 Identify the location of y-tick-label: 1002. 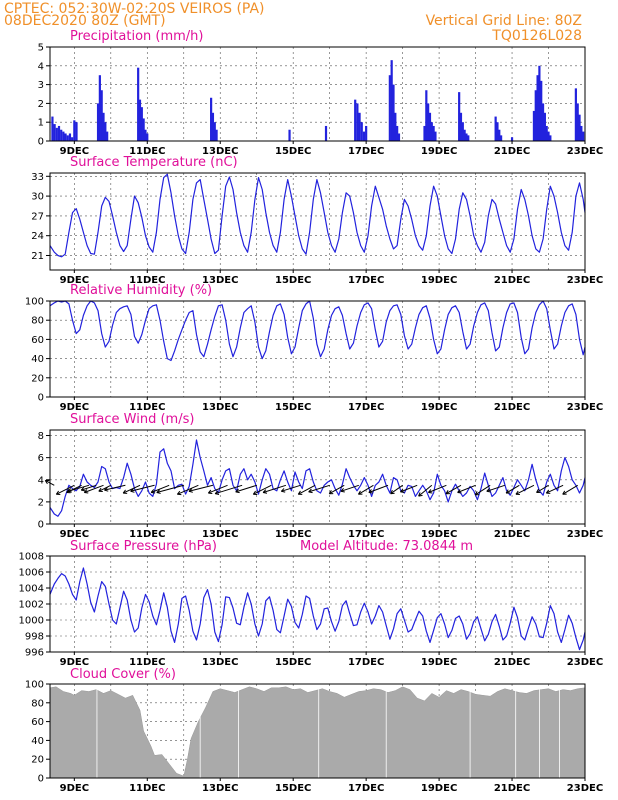
(31, 605).